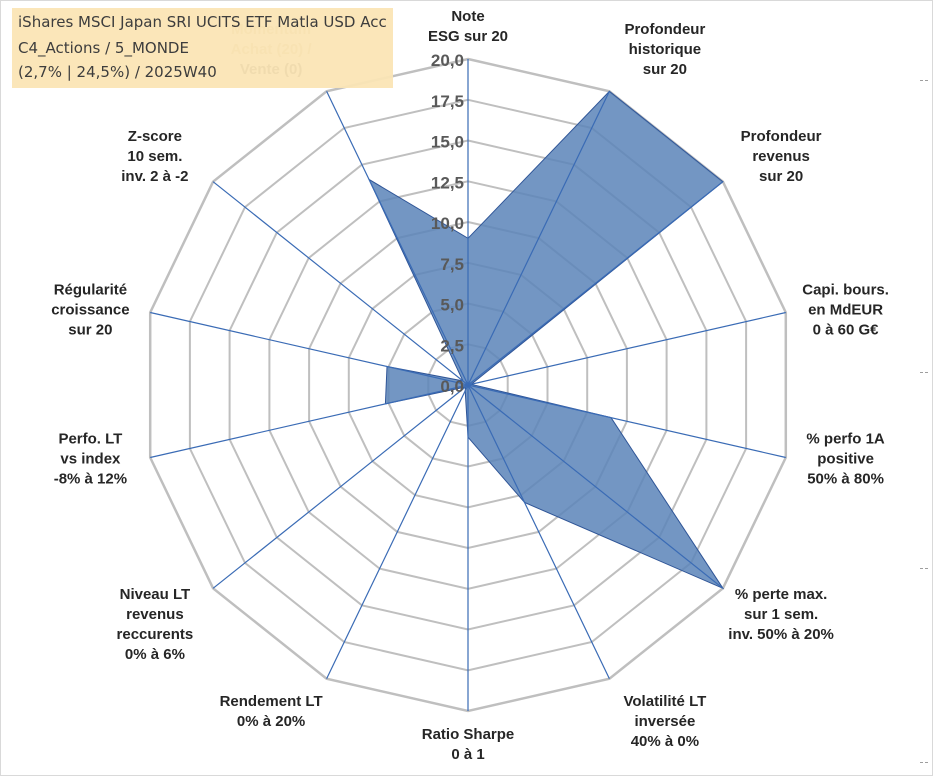 The image size is (933, 776). I want to click on category-label-line: vs index, so click(90, 458).